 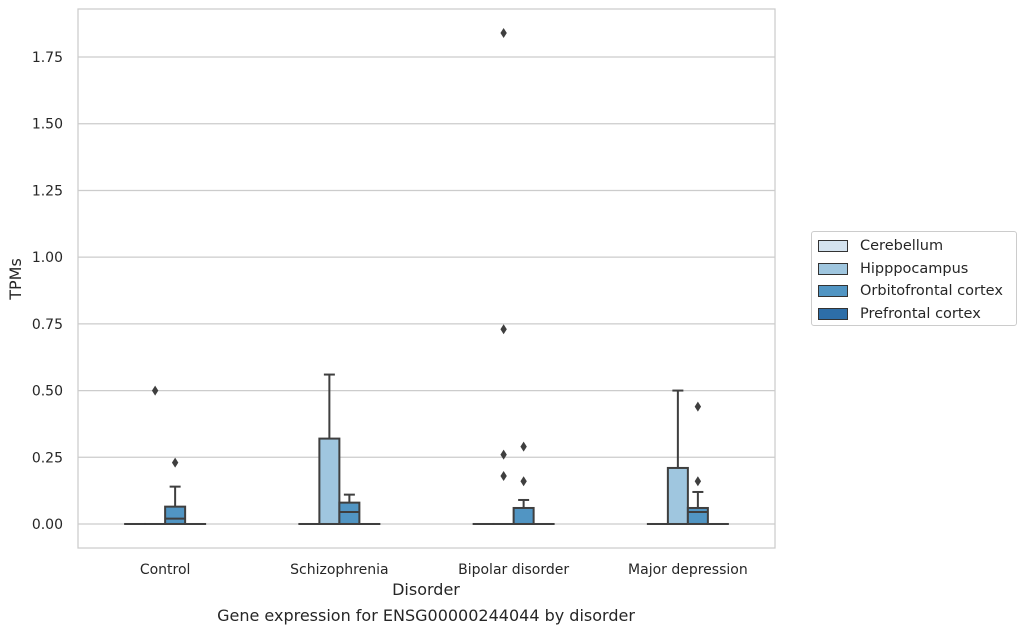 What do you see at coordinates (339, 570) in the screenshot?
I see `x-tick-label: Schizophrenia` at bounding box center [339, 570].